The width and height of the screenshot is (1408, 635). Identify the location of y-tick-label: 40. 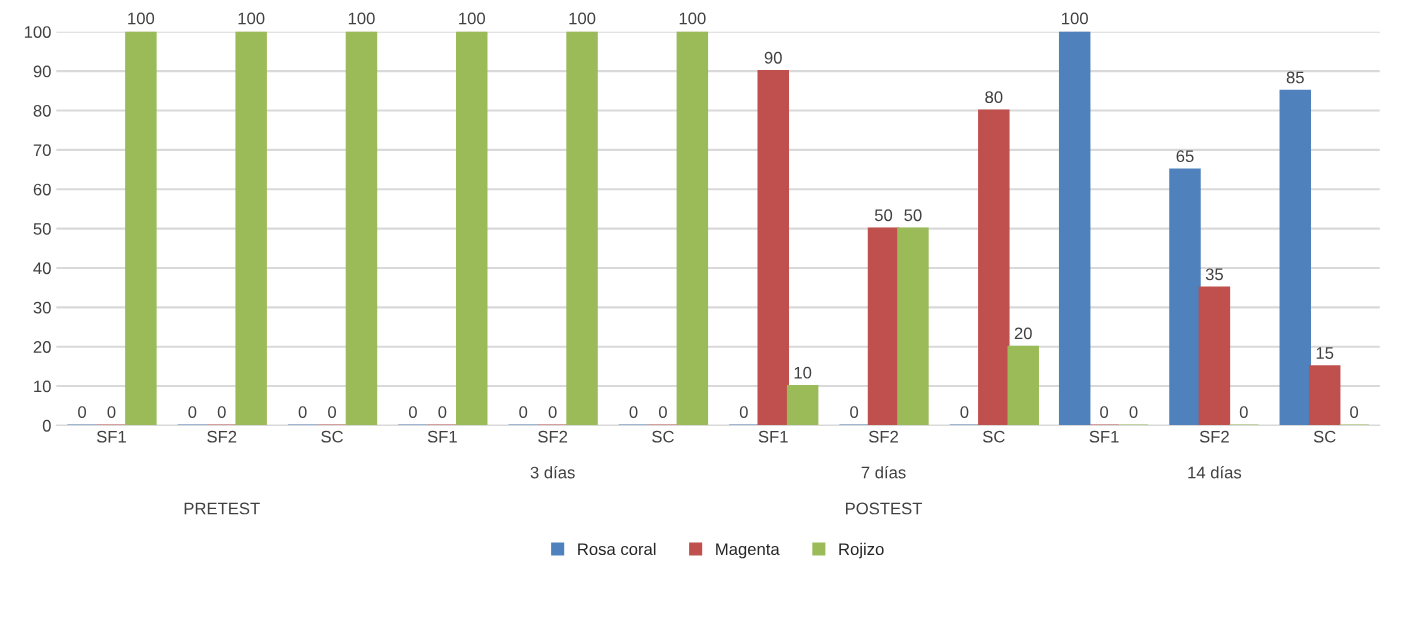
(42, 268).